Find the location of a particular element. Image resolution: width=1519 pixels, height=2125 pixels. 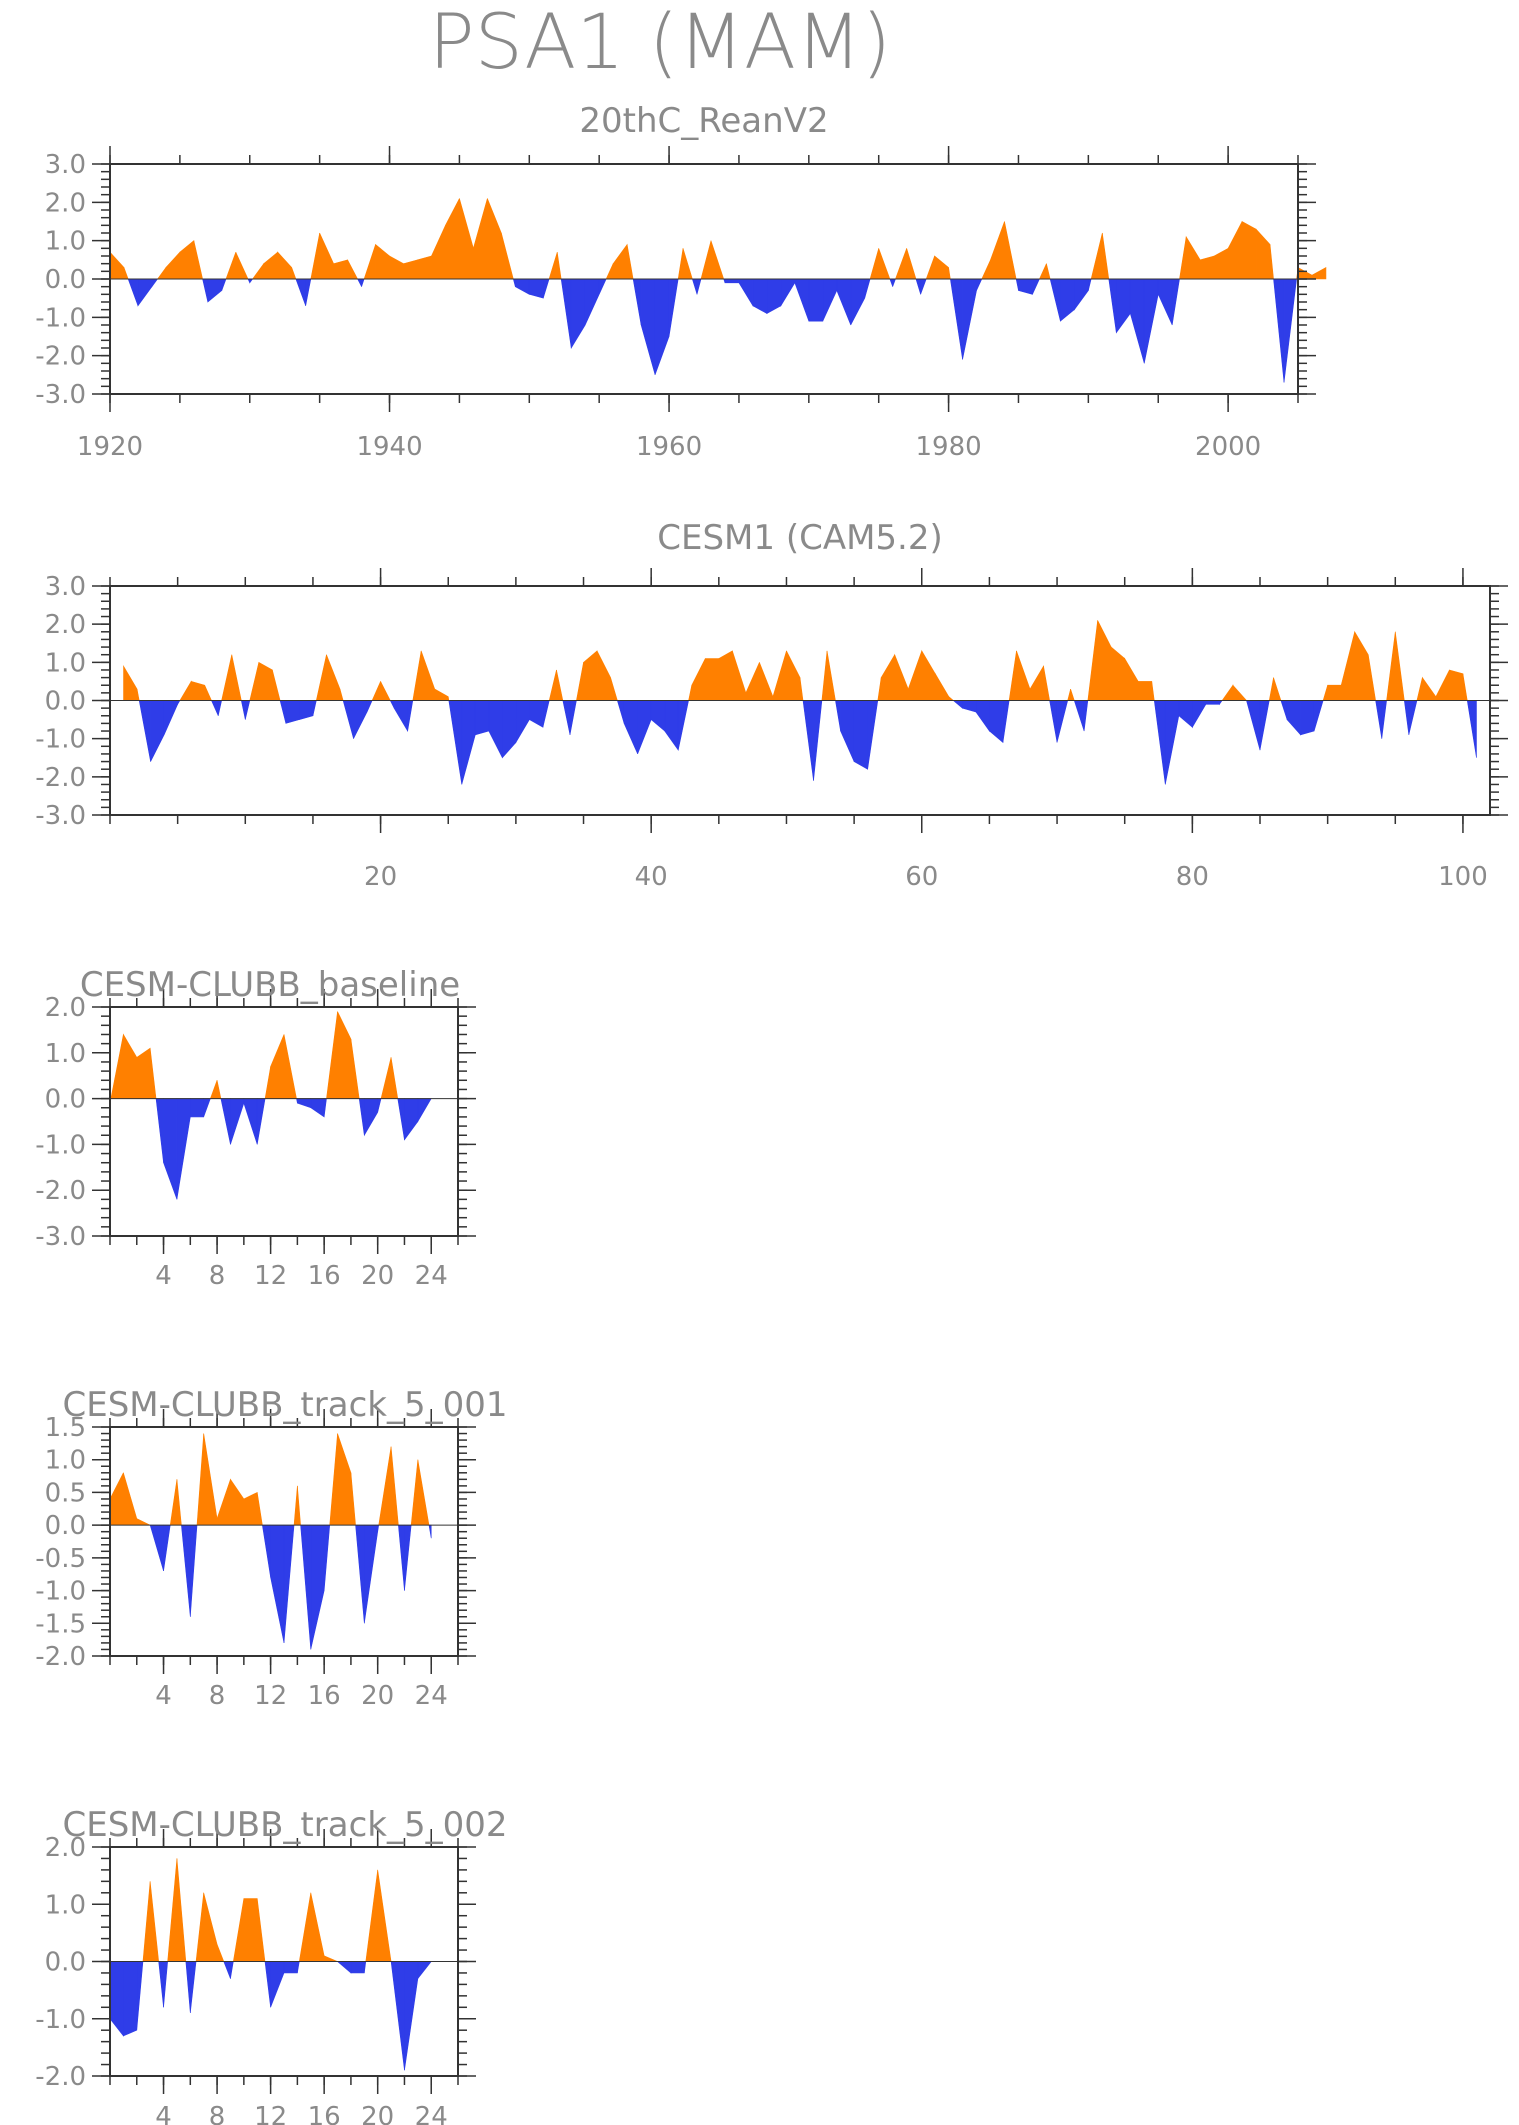

x-tick-label: 20 is located at coordinates (377, 1276).